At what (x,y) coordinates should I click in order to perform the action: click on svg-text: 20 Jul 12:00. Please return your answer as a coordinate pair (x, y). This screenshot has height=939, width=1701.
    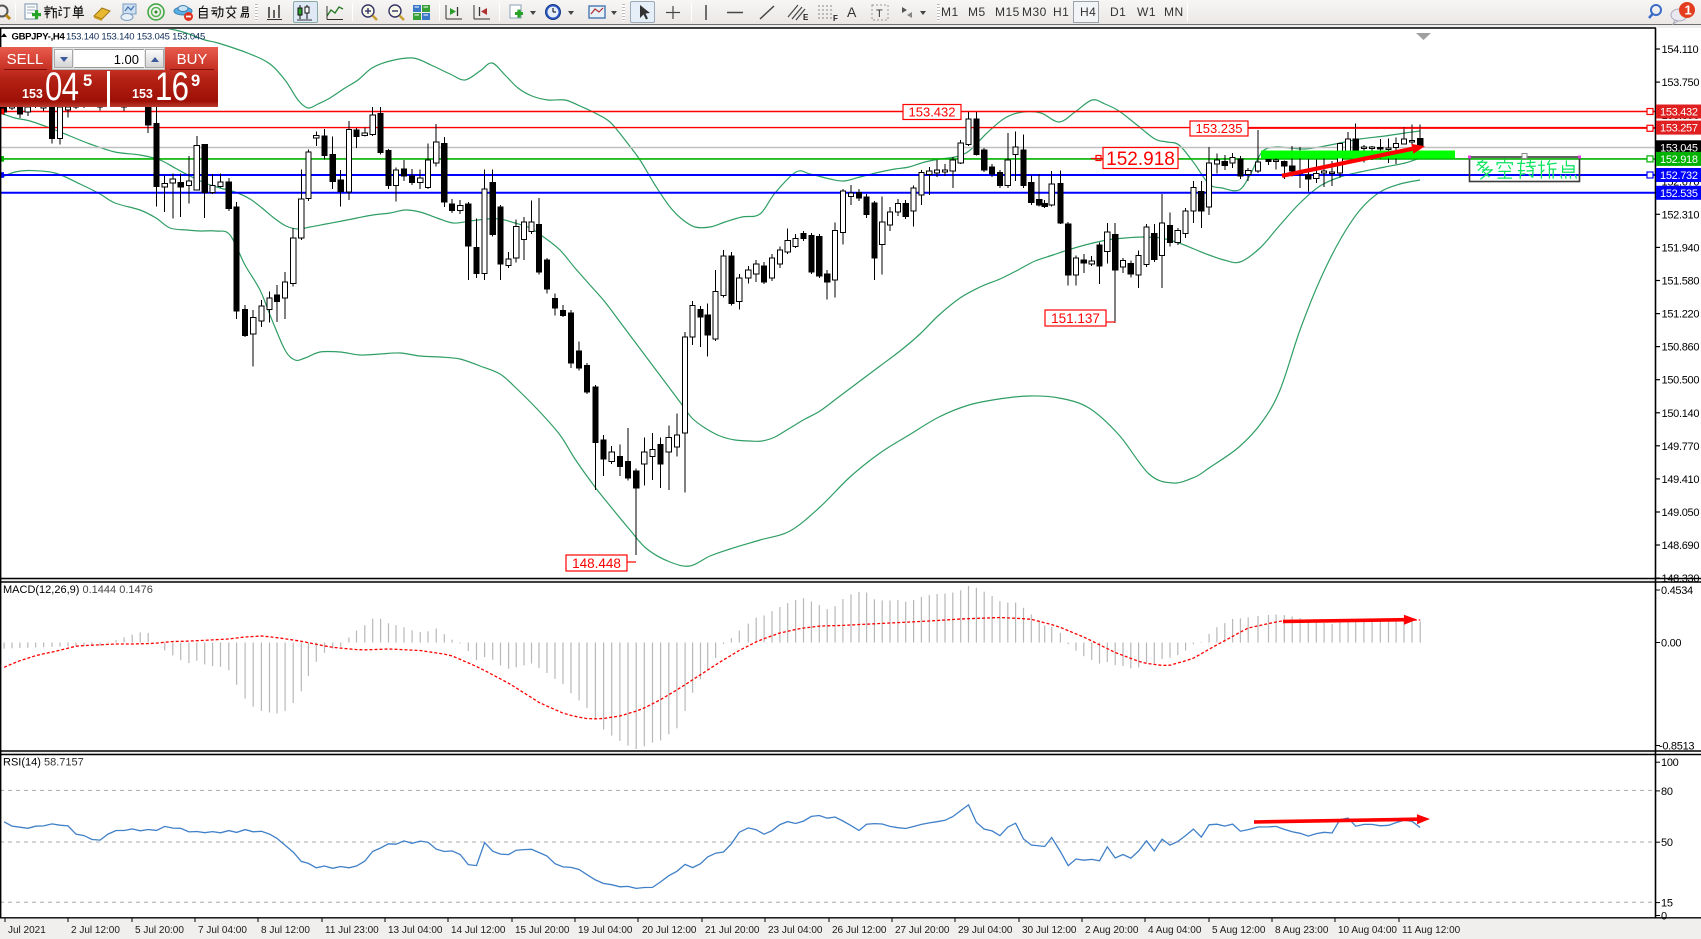
    Looking at the image, I should click on (669, 930).